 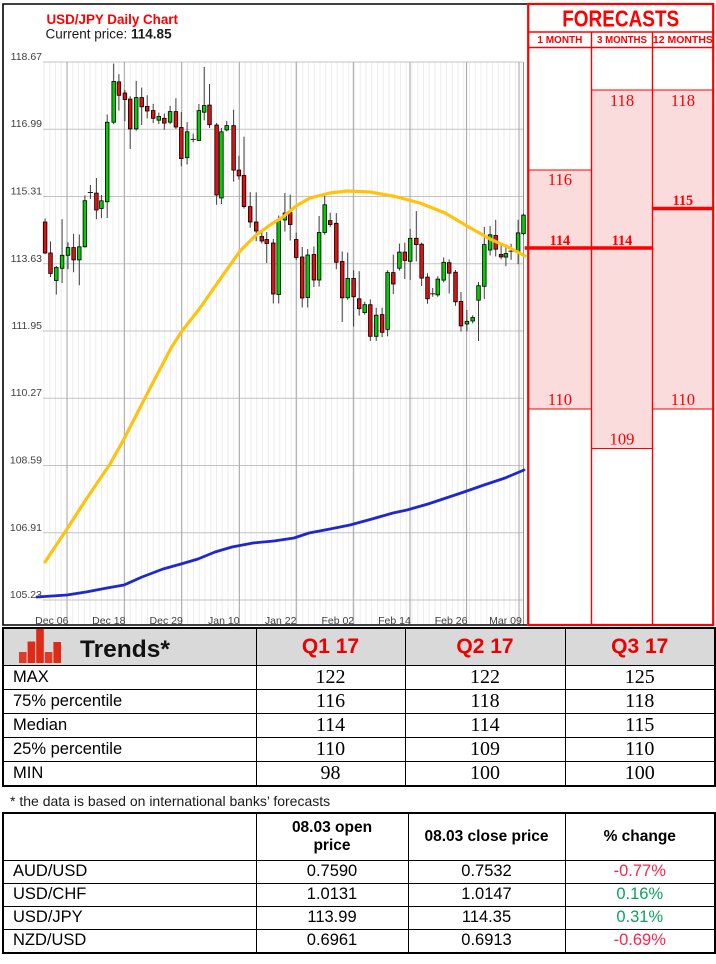 What do you see at coordinates (109, 34) in the screenshot?
I see `svg-text: Current price: 114.85` at bounding box center [109, 34].